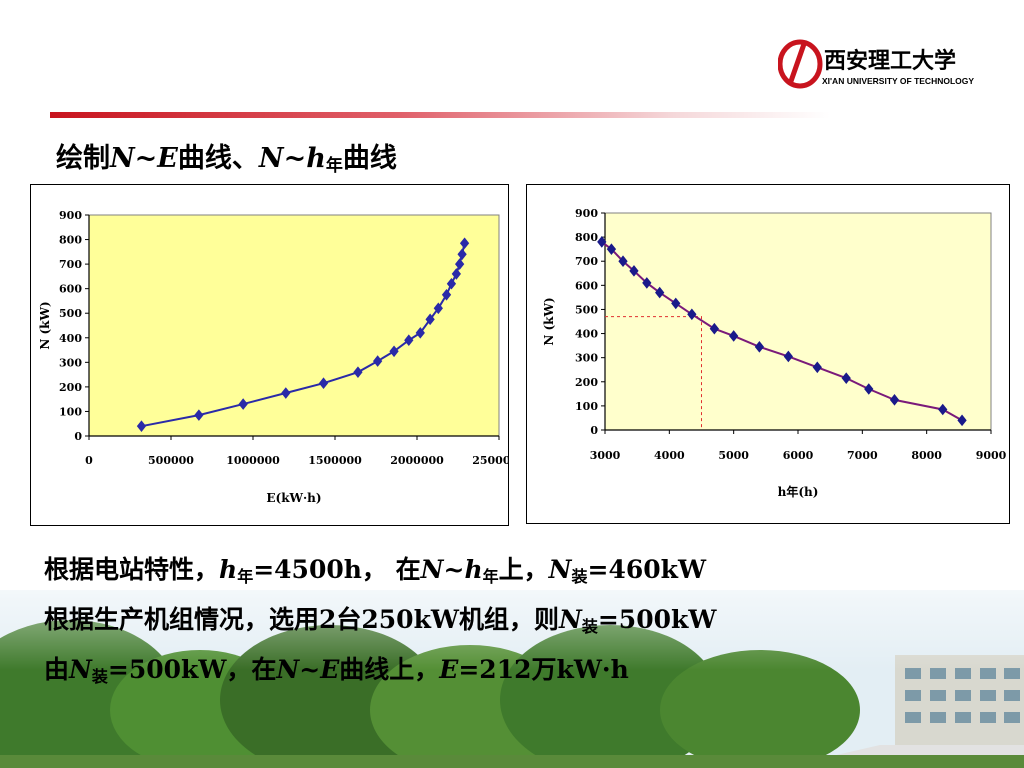 The height and width of the screenshot is (768, 1024). Describe the element at coordinates (89, 460) in the screenshot. I see `x-tick-label: 0` at that location.